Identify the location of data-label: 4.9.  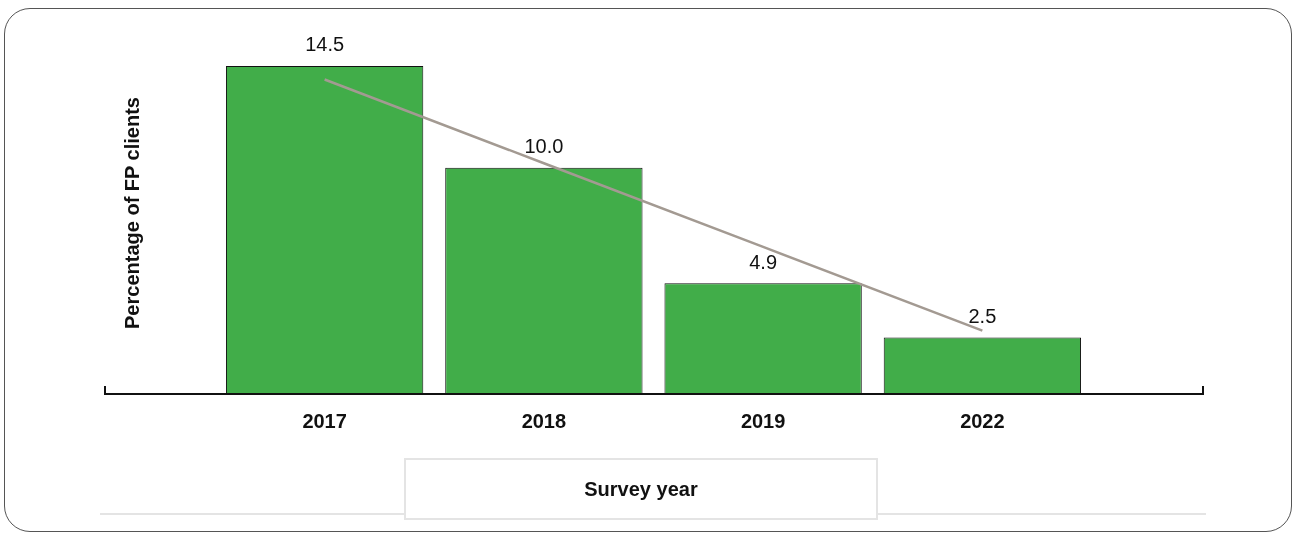
(763, 261).